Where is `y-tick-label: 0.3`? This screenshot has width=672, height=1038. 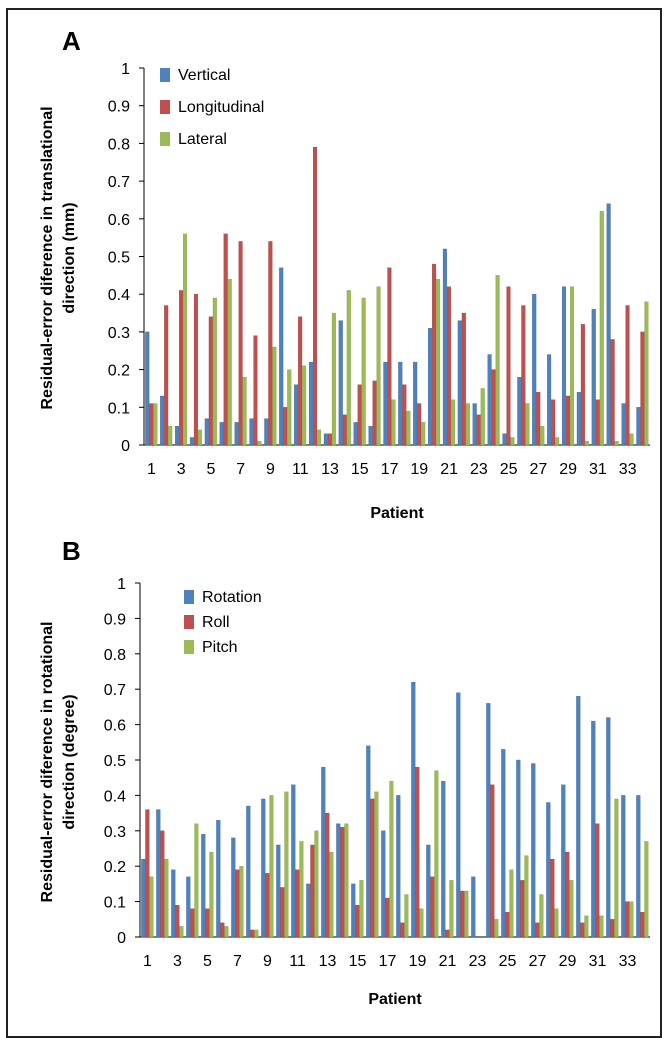 y-tick-label: 0.3 is located at coordinates (119, 333).